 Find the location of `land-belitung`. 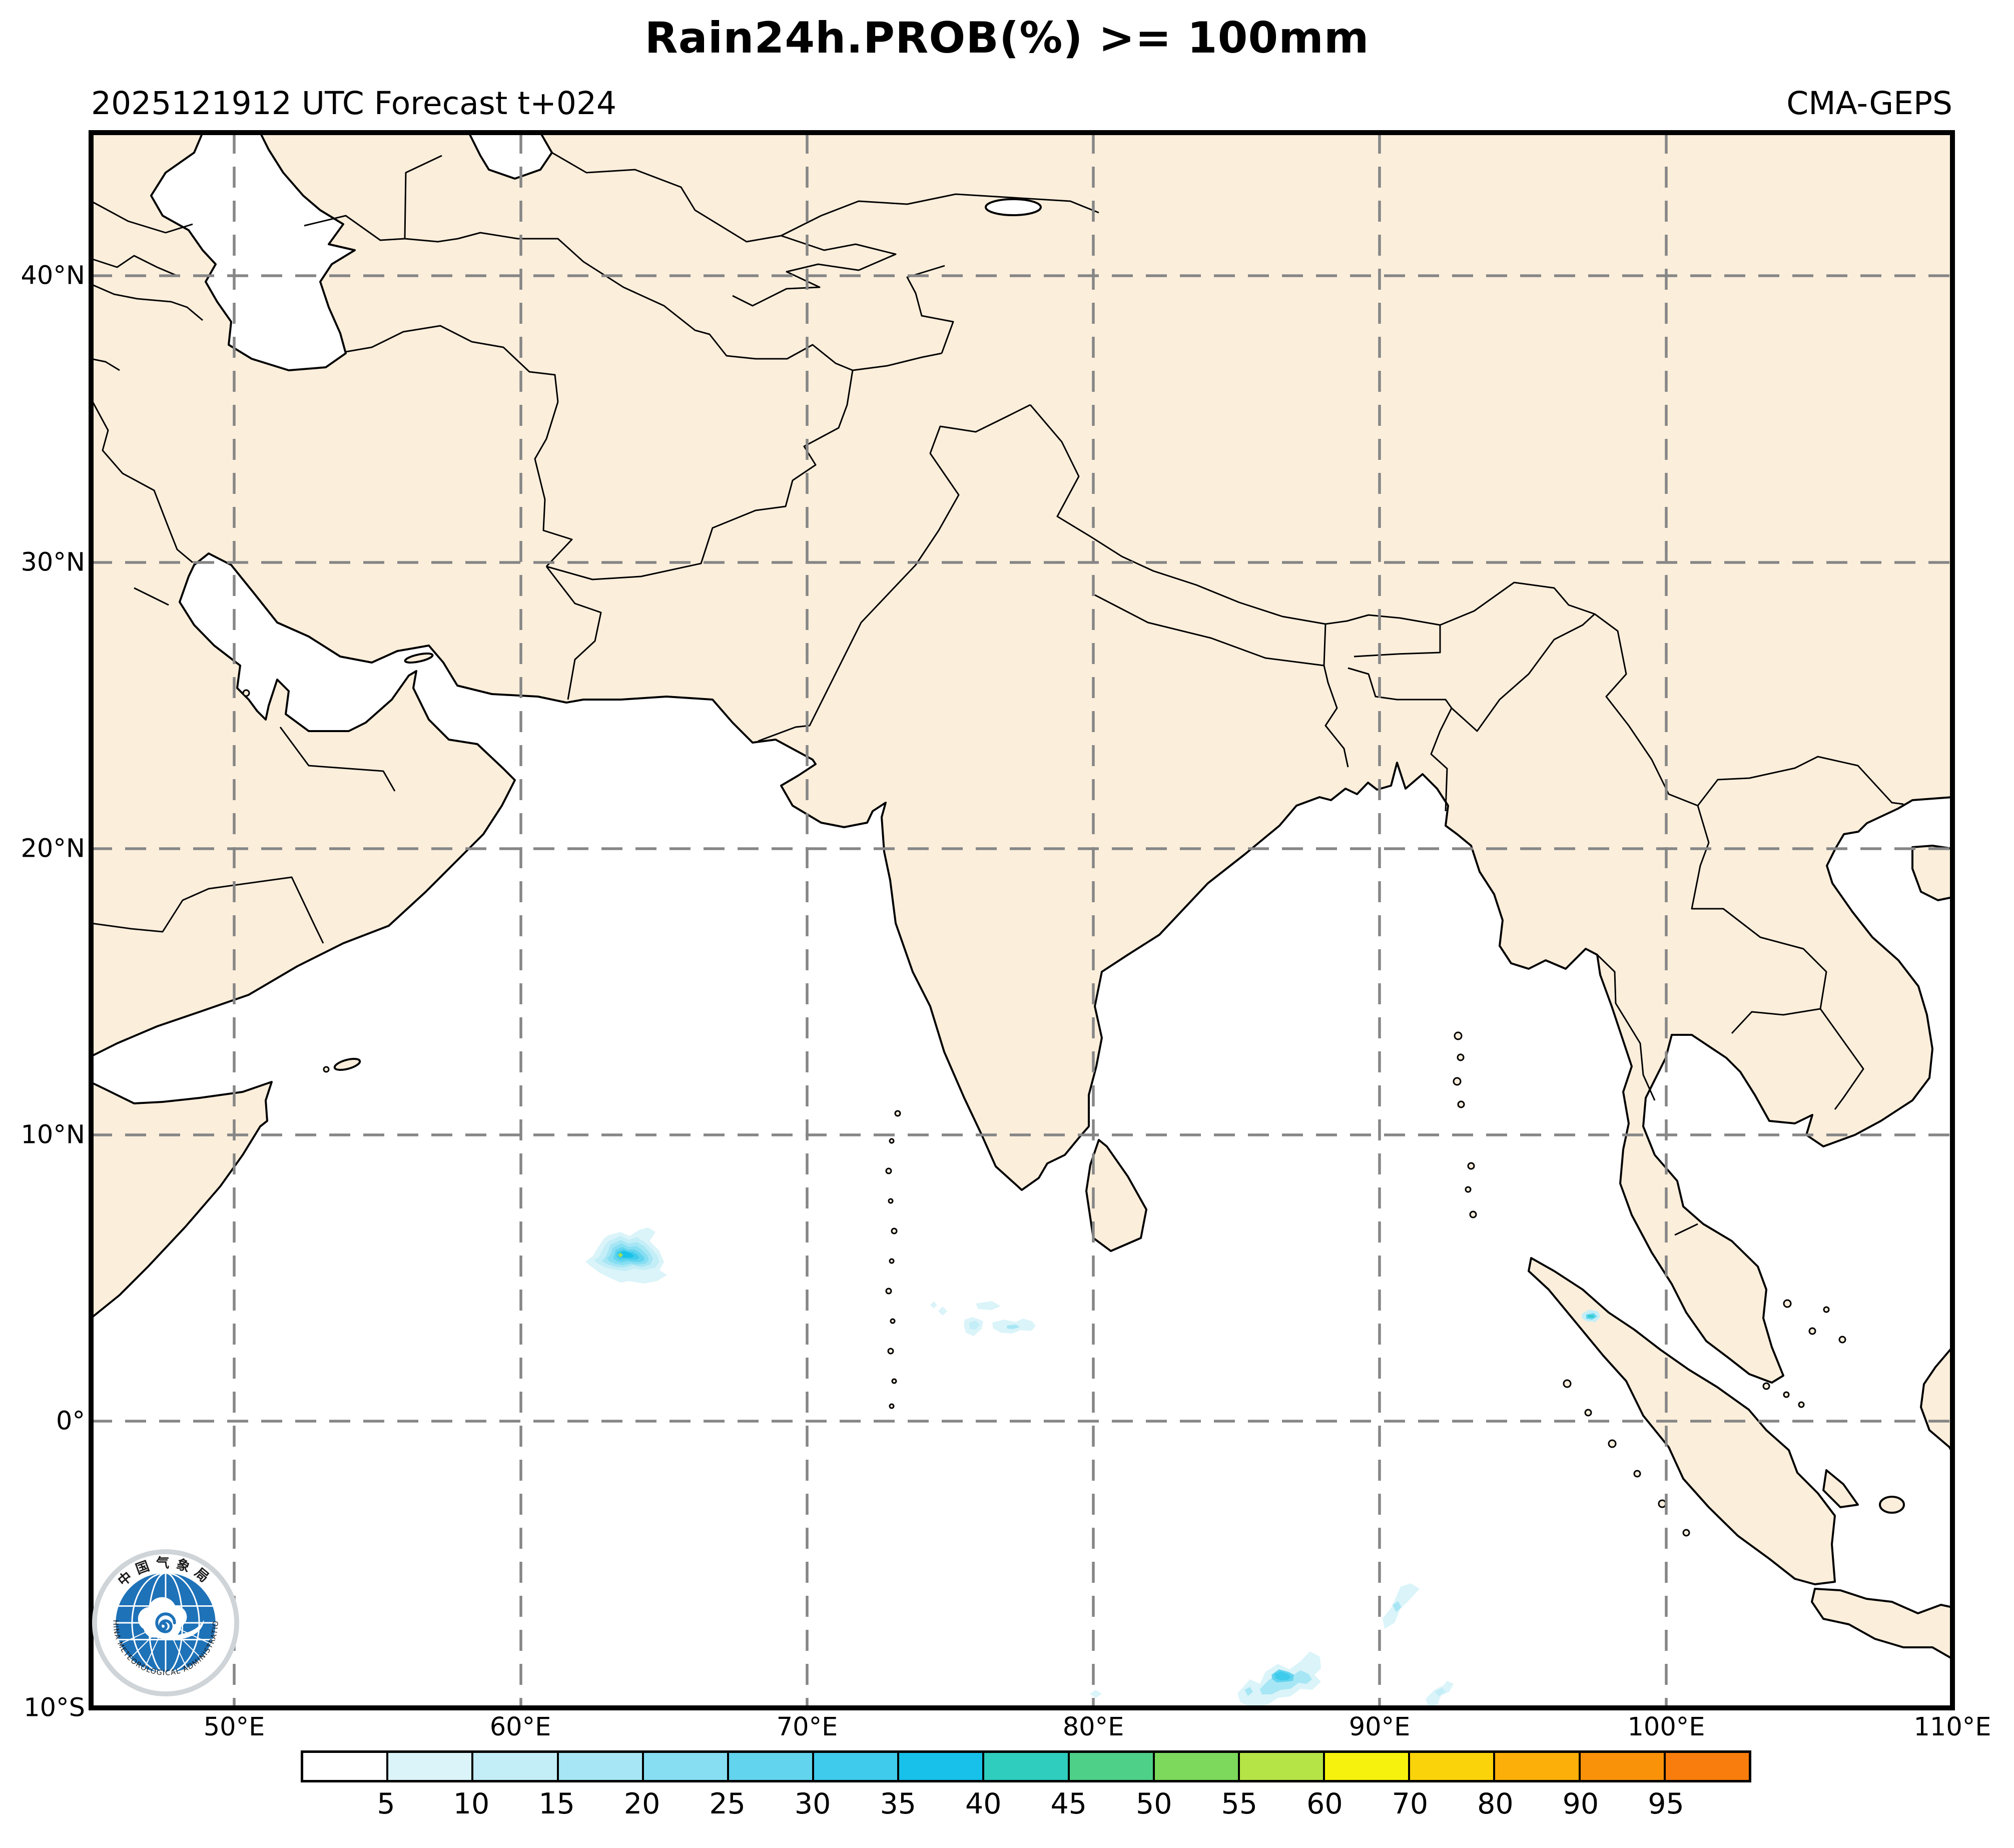

land-belitung is located at coordinates (1892, 1505).